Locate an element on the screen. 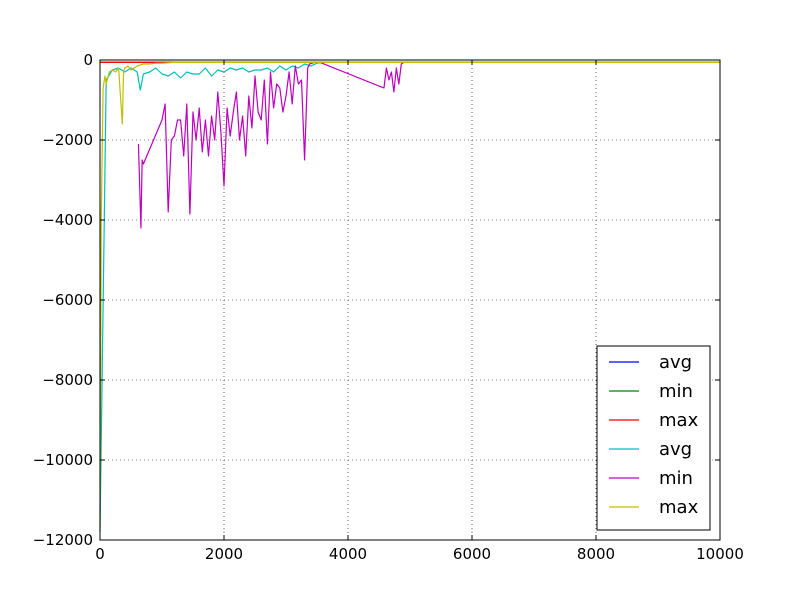 This screenshot has width=800, height=600. x-tick-label: 10000 is located at coordinates (720, 554).